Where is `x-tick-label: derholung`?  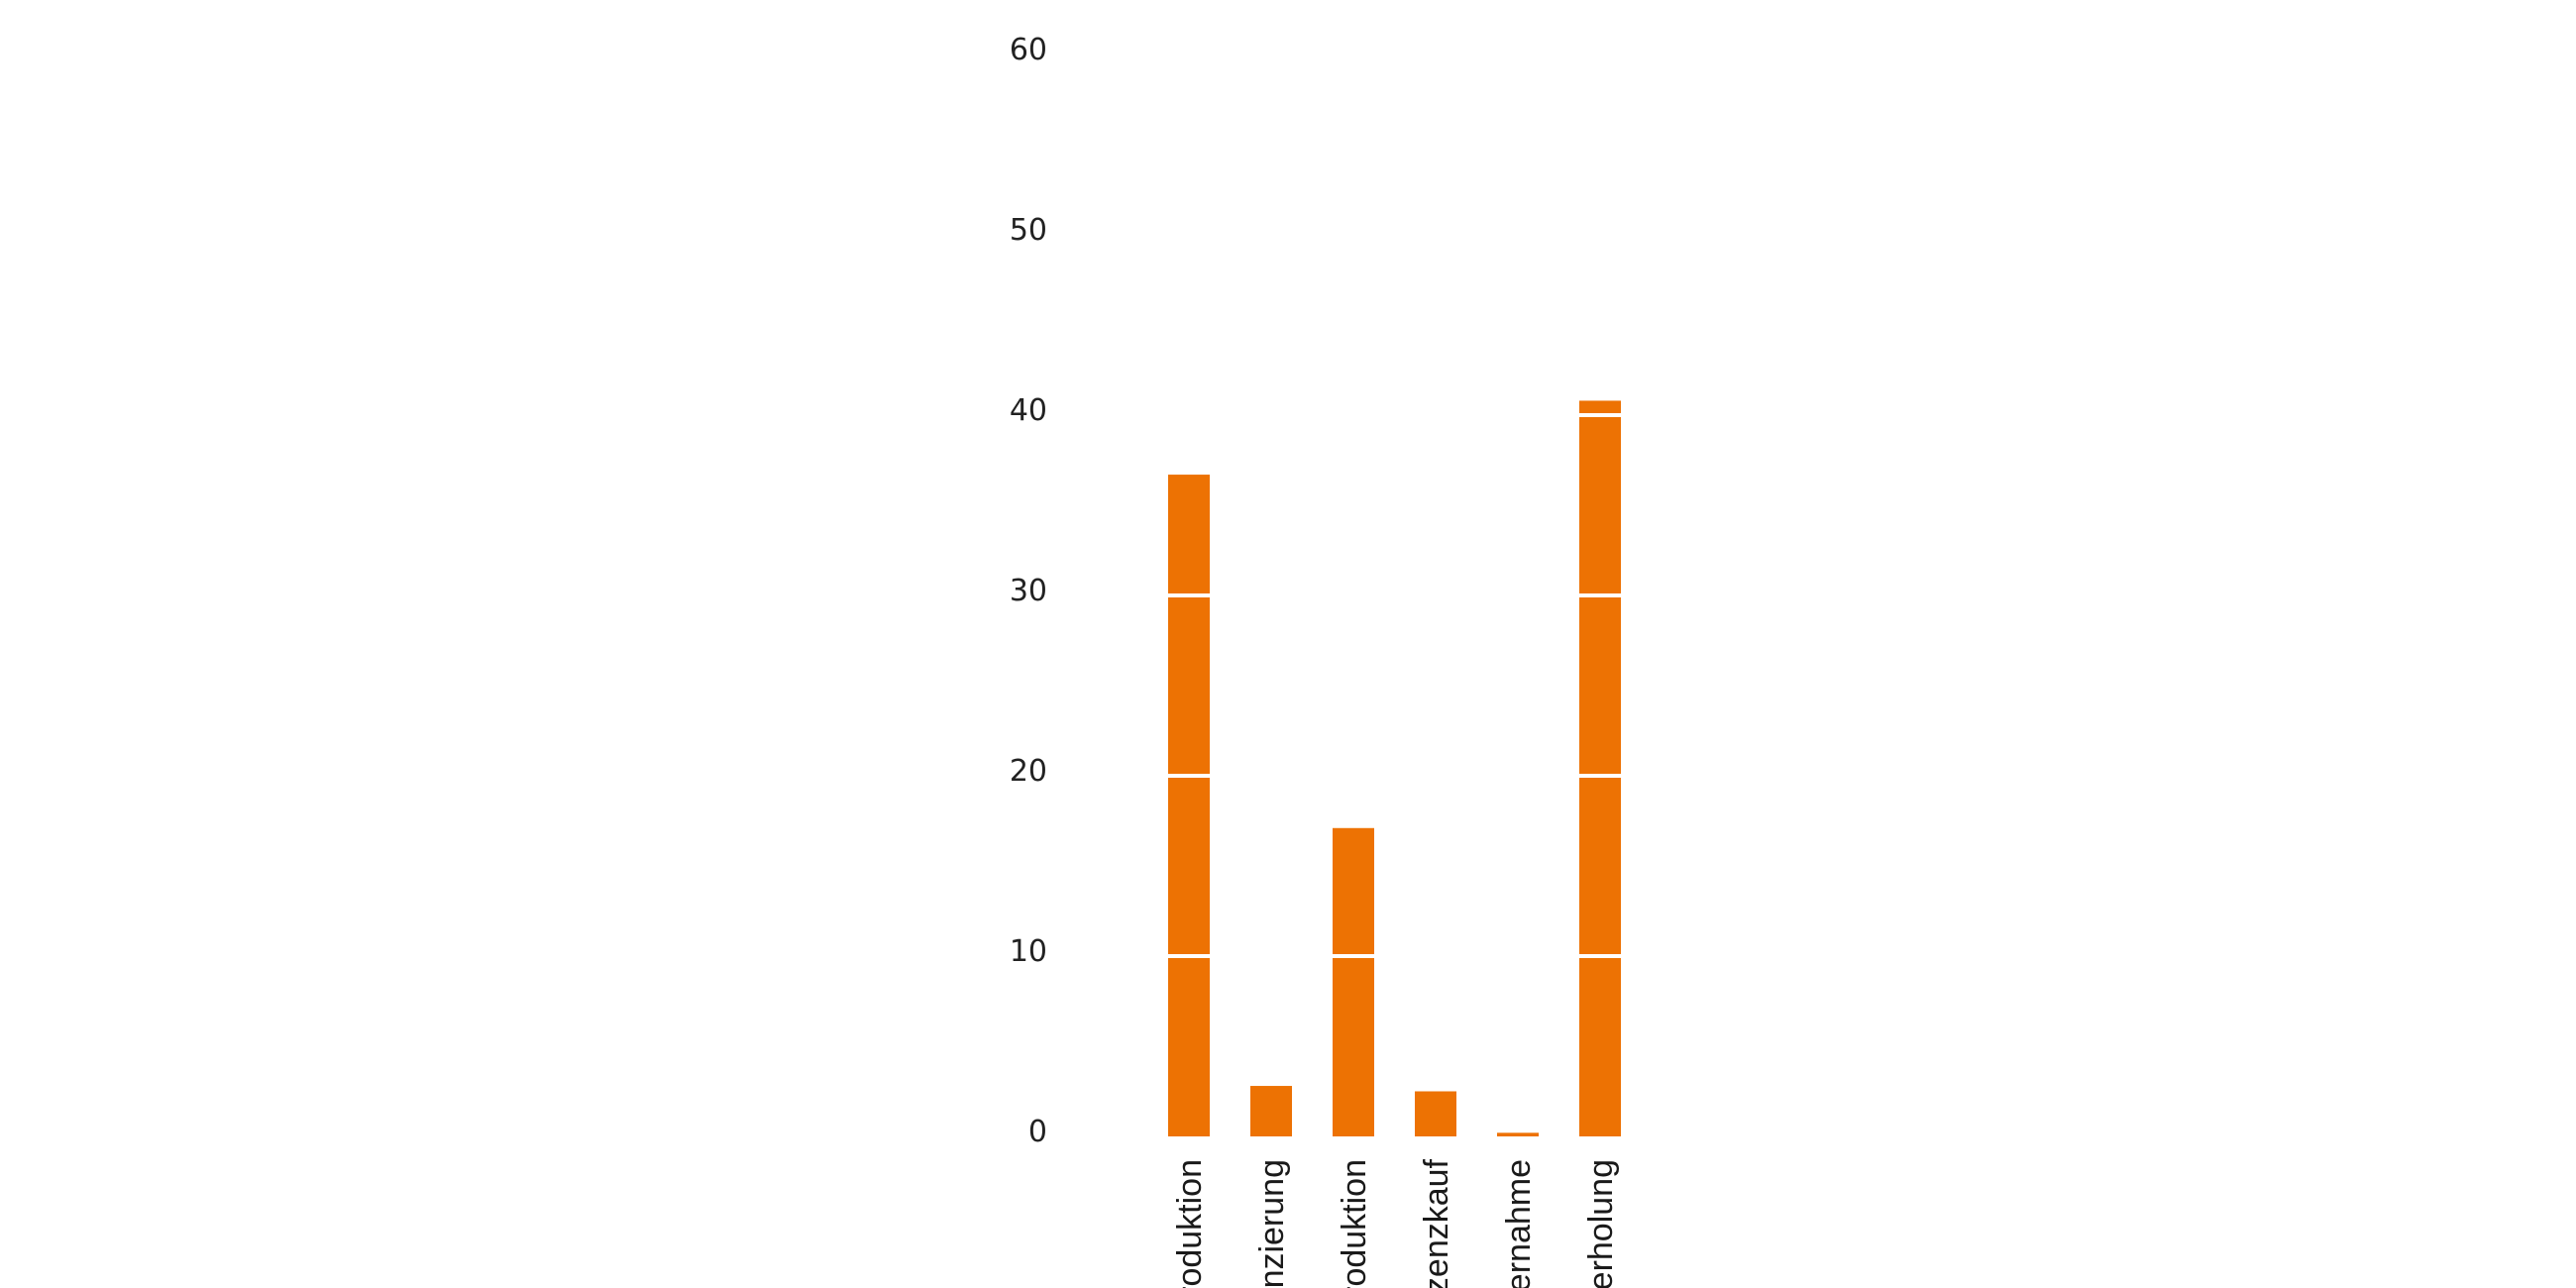
x-tick-label: derholung is located at coordinates (1601, 1223).